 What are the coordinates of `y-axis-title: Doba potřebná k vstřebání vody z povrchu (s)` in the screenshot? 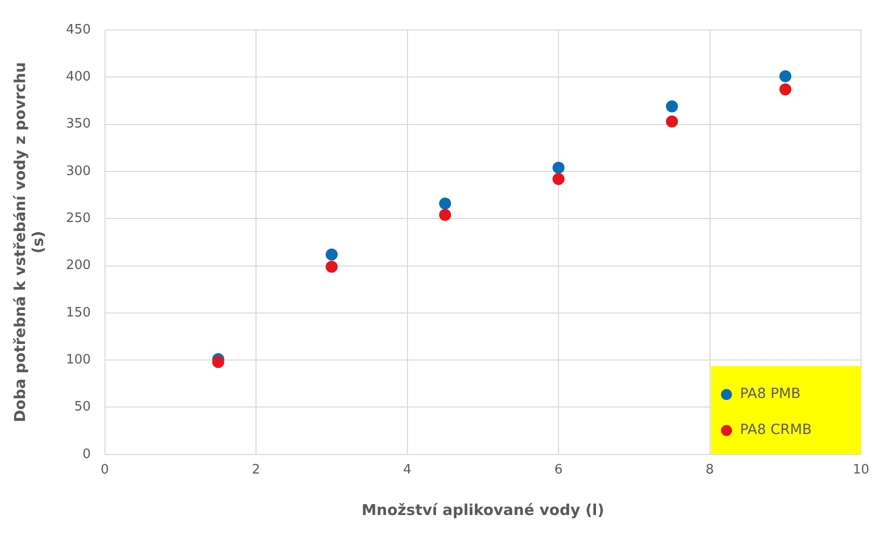 It's located at (28, 242).